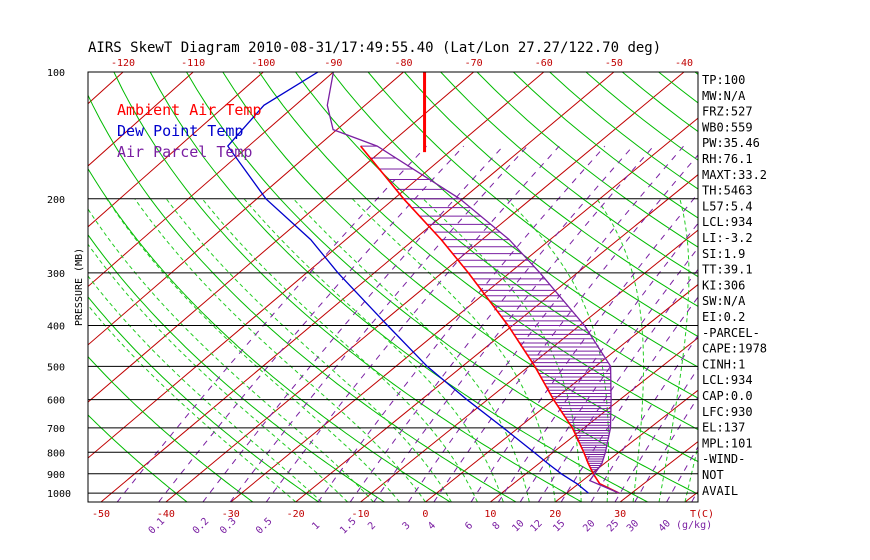 The width and height of the screenshot is (870, 560). I want to click on index-entry: PW:35.46, so click(731, 143).